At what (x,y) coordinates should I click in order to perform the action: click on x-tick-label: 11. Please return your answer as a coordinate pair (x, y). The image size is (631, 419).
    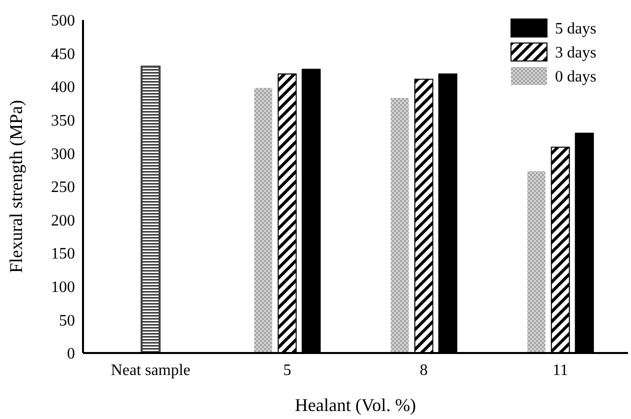
    Looking at the image, I should click on (560, 370).